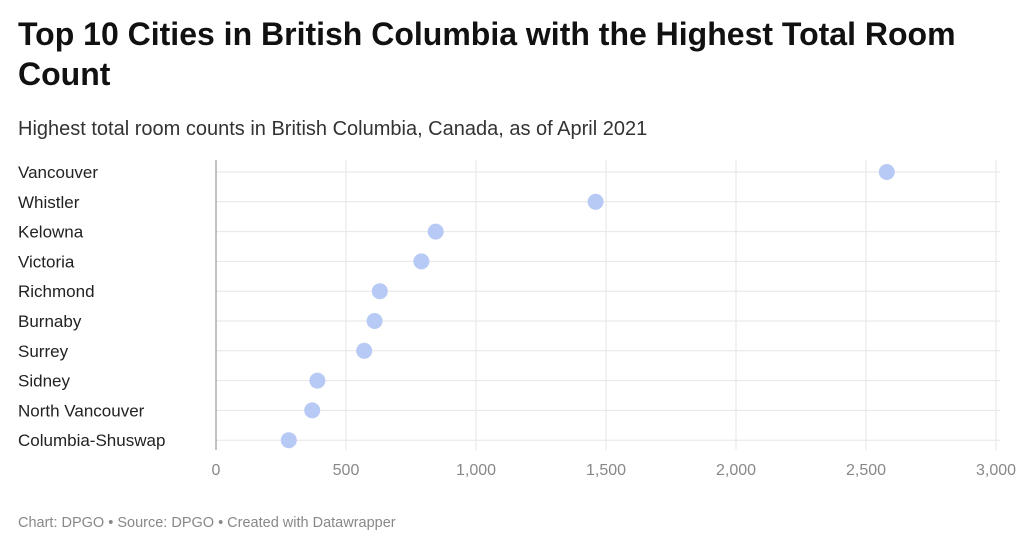 The height and width of the screenshot is (552, 1024). I want to click on x-tick-label: 1,000, so click(476, 470).